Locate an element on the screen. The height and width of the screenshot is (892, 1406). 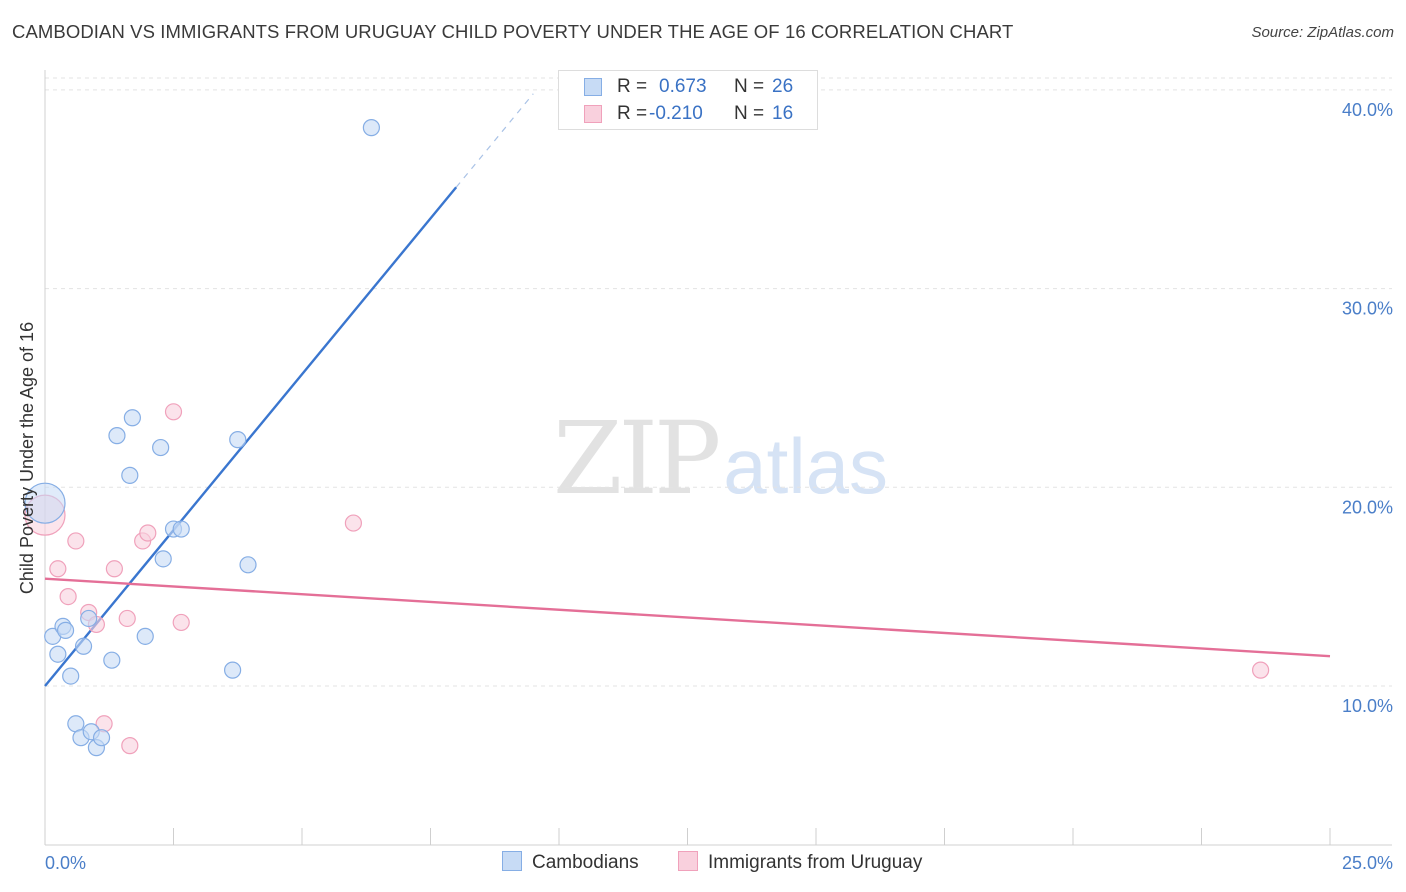
y-axis-title: Child Poverty Under the Age of 16 is located at coordinates (27, 458).